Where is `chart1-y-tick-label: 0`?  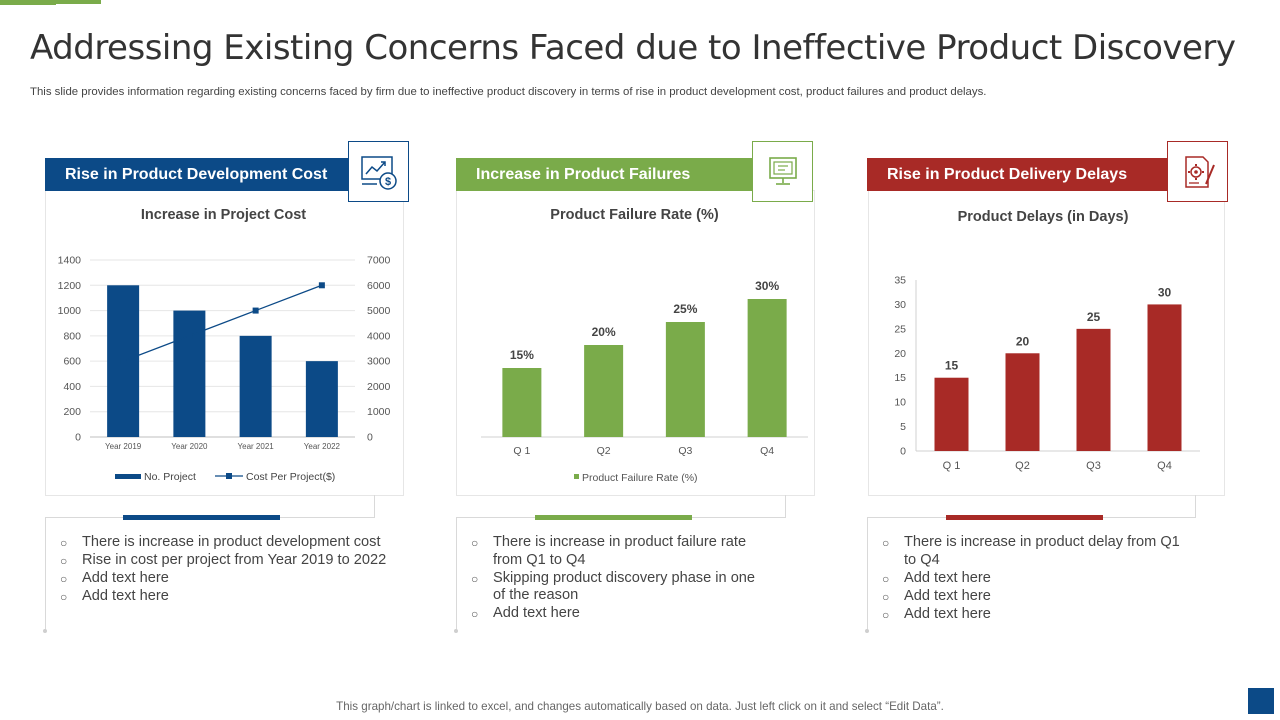
chart1-y-tick-label: 0 is located at coordinates (78, 438).